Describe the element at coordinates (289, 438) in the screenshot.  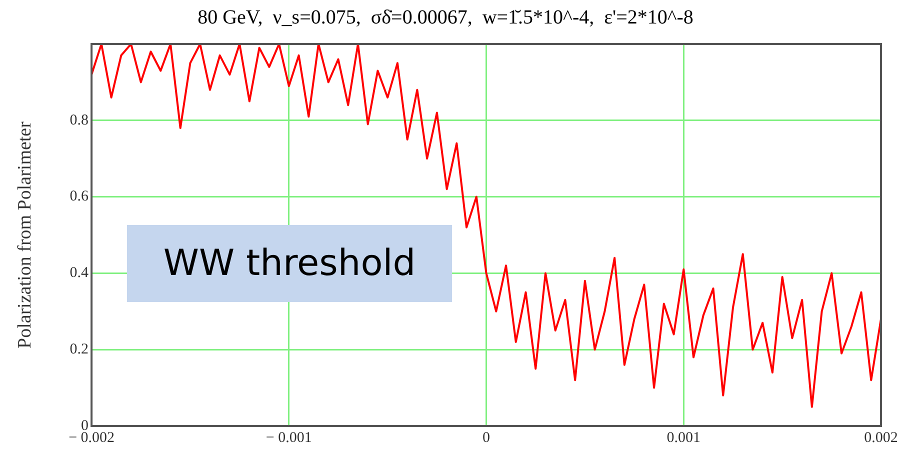
I see `x-tick-label: − 0.001` at that location.